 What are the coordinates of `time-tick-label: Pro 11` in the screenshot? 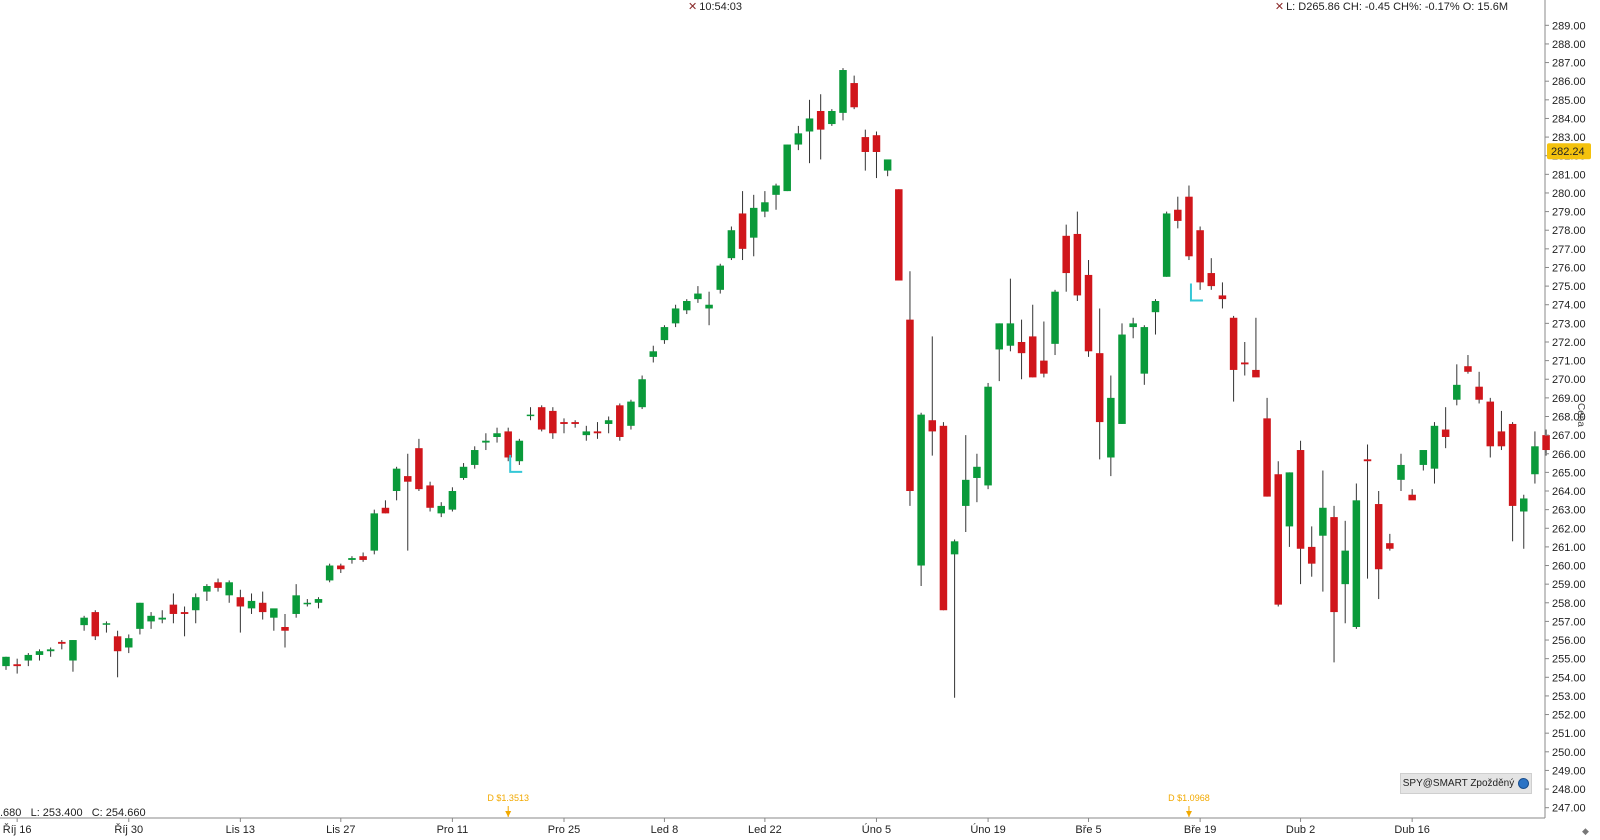 It's located at (453, 830).